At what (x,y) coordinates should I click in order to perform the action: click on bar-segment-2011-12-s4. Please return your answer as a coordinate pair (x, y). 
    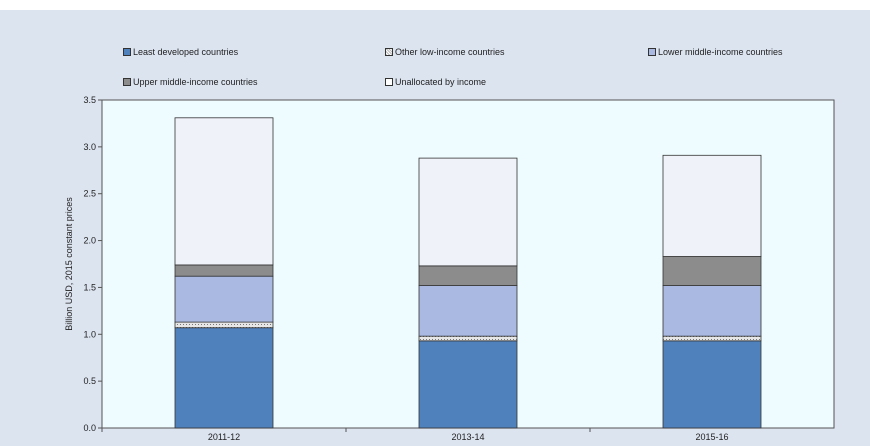
    Looking at the image, I should click on (224, 191).